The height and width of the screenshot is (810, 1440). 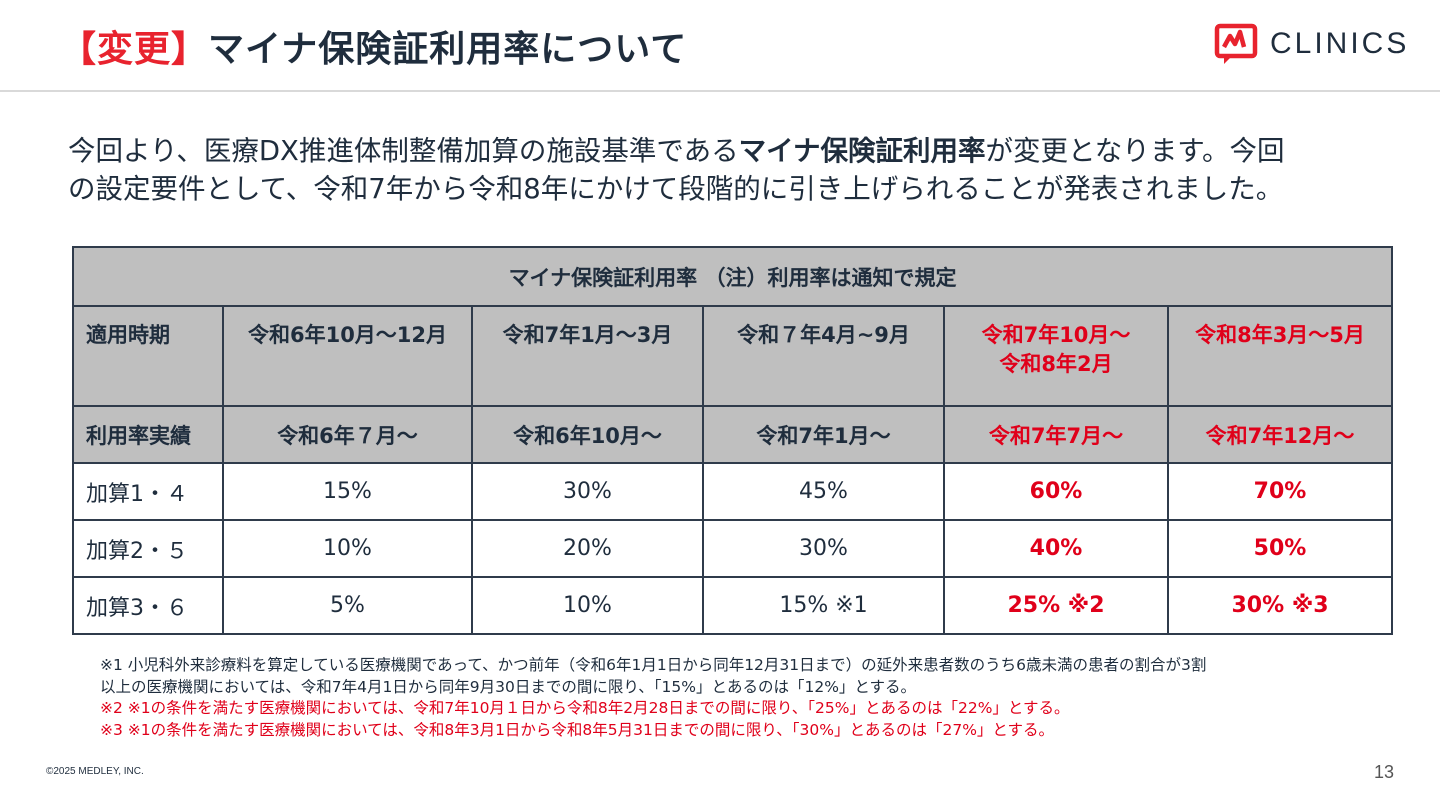 What do you see at coordinates (720, 46) in the screenshot?
I see `slide-header: 【変更】マイナ保険証利用率について CLINICS` at bounding box center [720, 46].